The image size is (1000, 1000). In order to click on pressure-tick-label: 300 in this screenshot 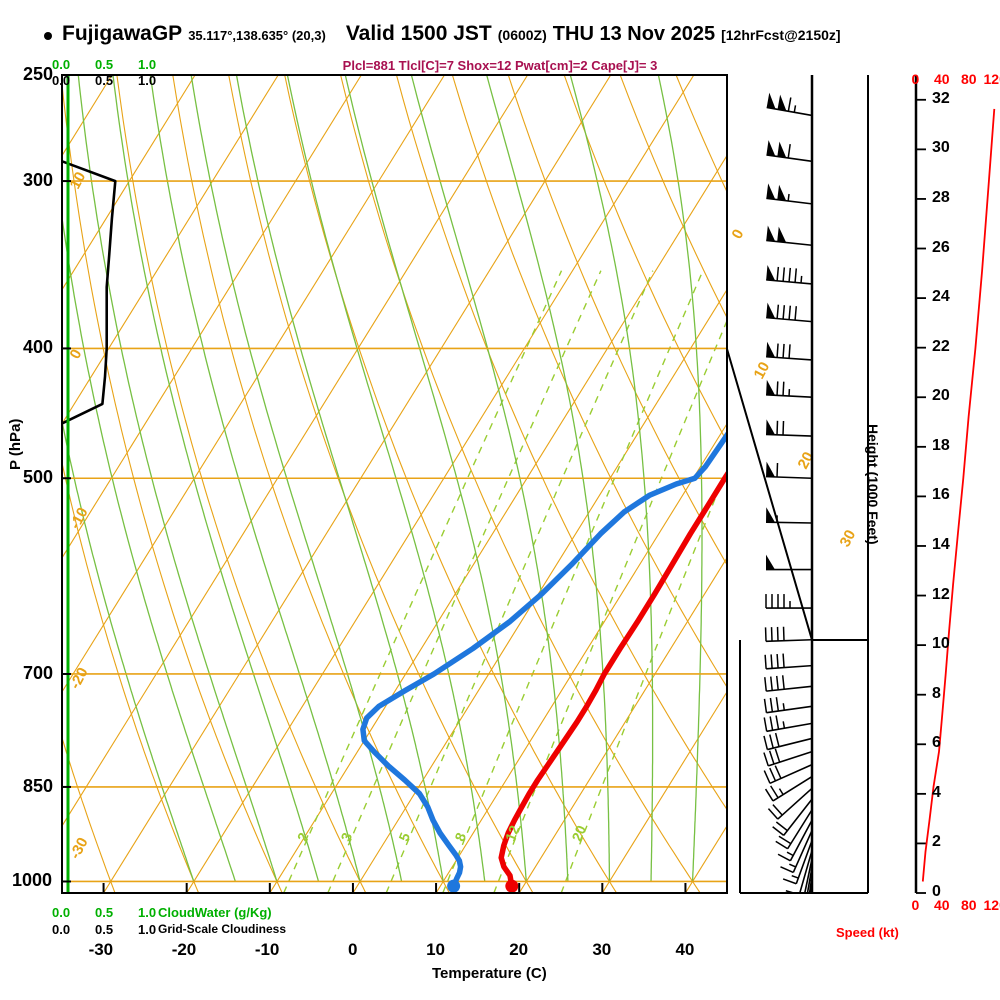, I will do `click(38, 180)`.